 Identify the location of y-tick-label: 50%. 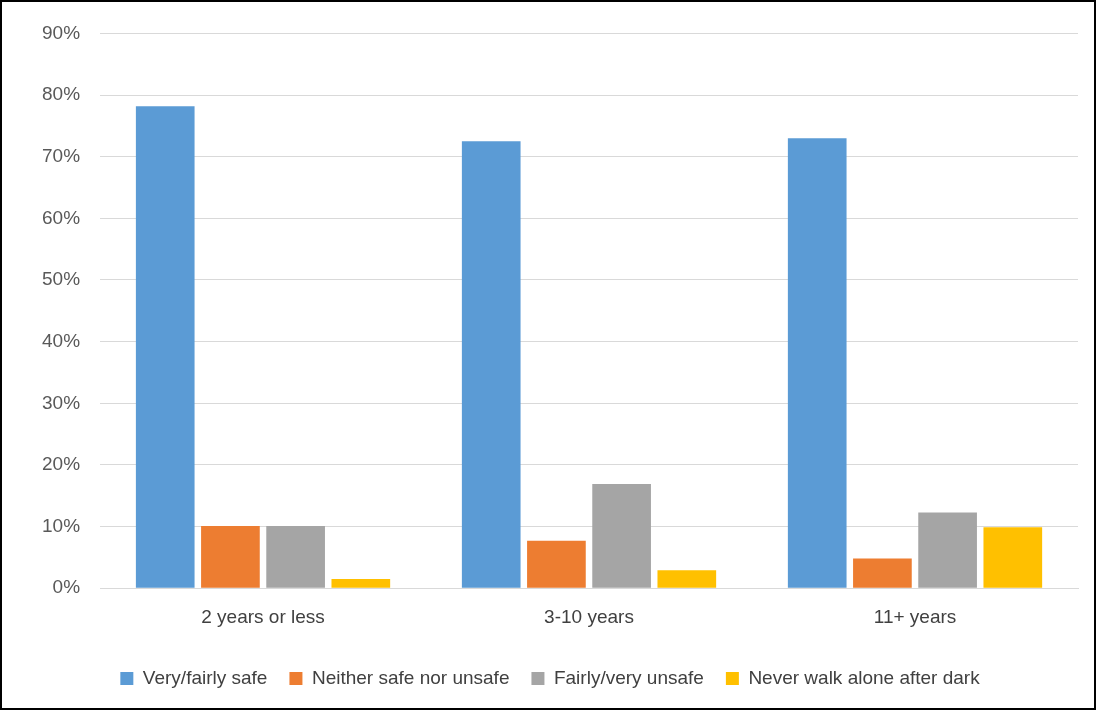
(61, 279).